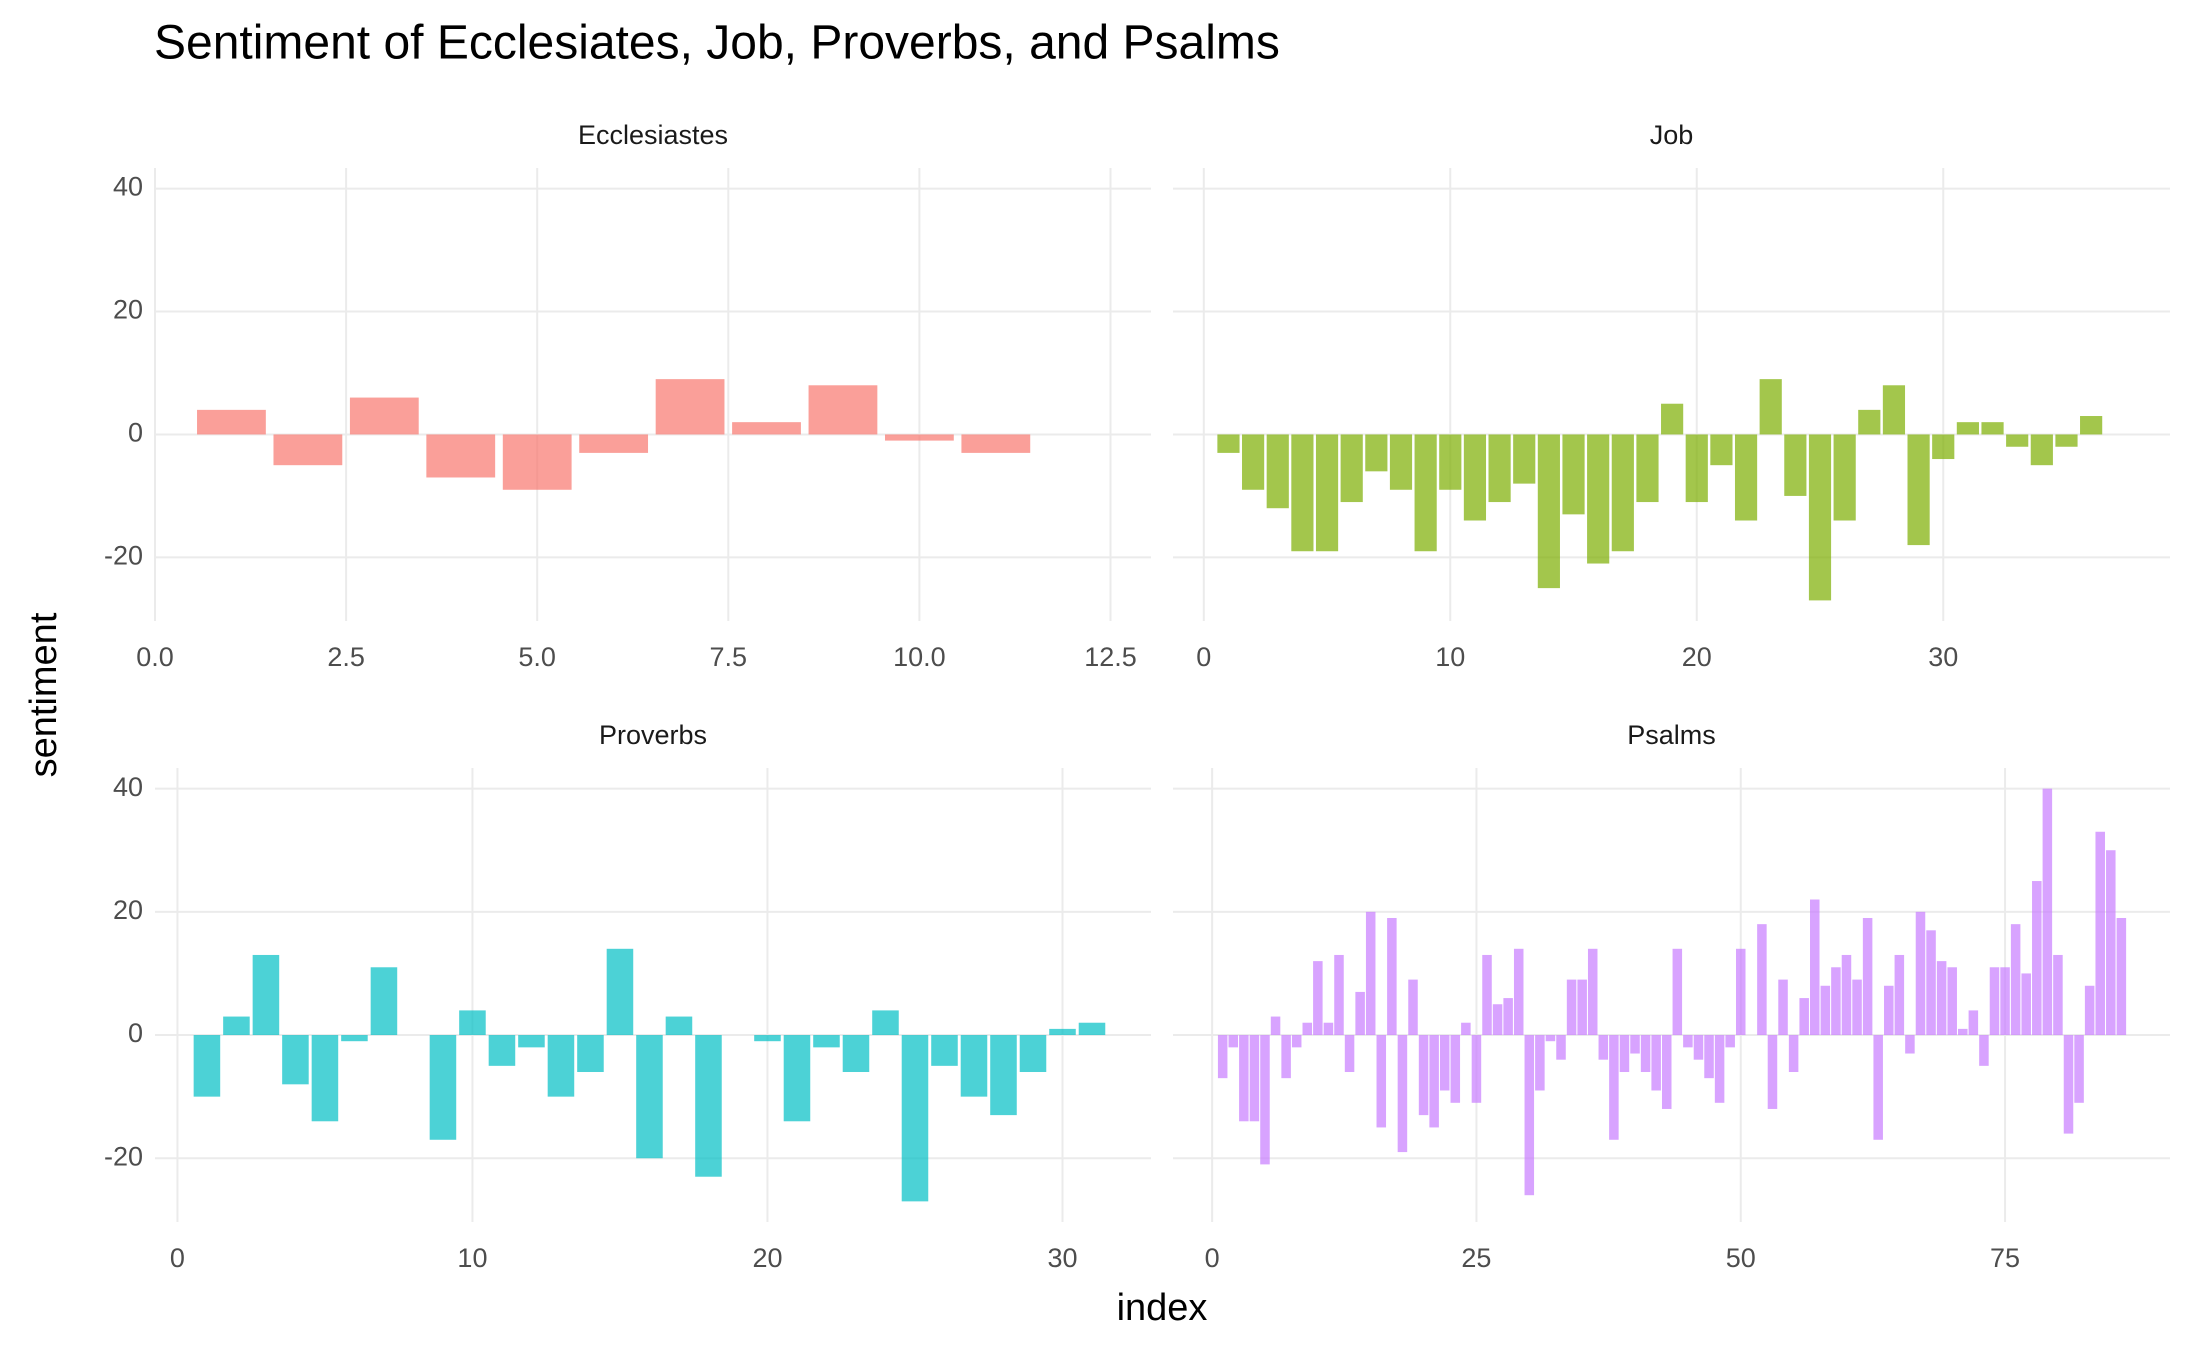 Image resolution: width=2187 pixels, height=1350 pixels. I want to click on x-tick-label: 50, so click(1741, 1258).